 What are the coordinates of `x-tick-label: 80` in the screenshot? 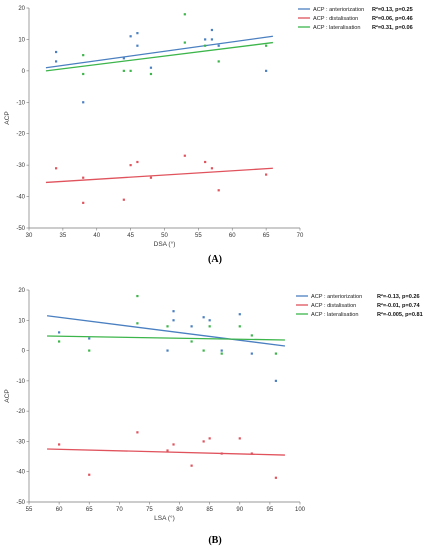 It's located at (179, 510).